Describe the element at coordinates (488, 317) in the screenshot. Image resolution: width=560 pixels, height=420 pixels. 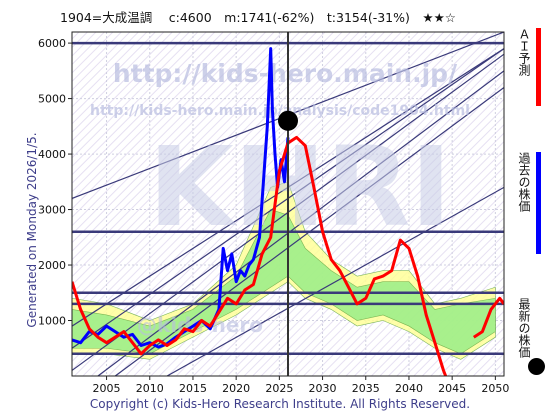
I see `series-line` at that location.